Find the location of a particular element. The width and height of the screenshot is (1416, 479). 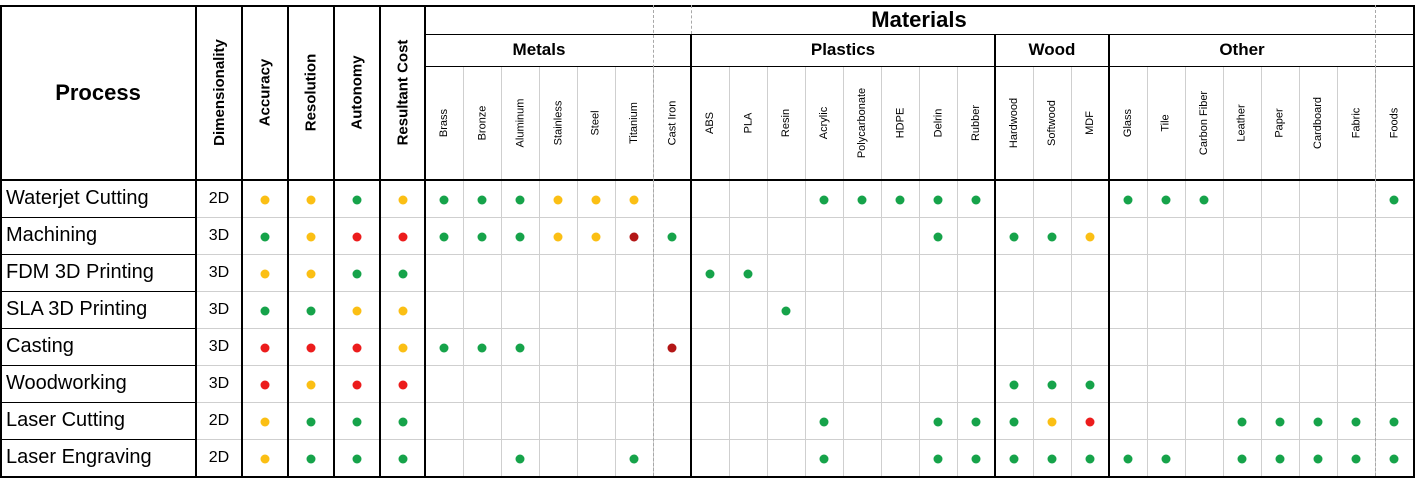

material-header-label: Brass is located at coordinates (444, 123).